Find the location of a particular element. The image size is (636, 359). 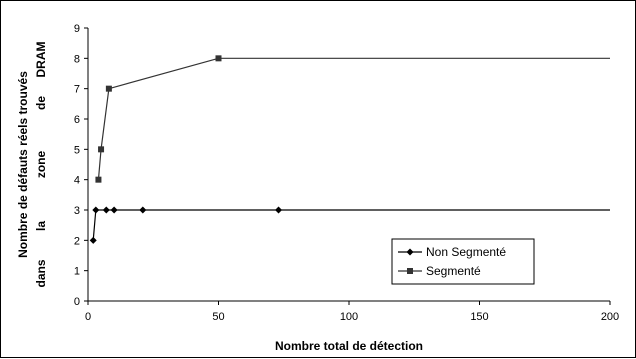

legend: Non Segmenté Segmenté is located at coordinates (463, 261).